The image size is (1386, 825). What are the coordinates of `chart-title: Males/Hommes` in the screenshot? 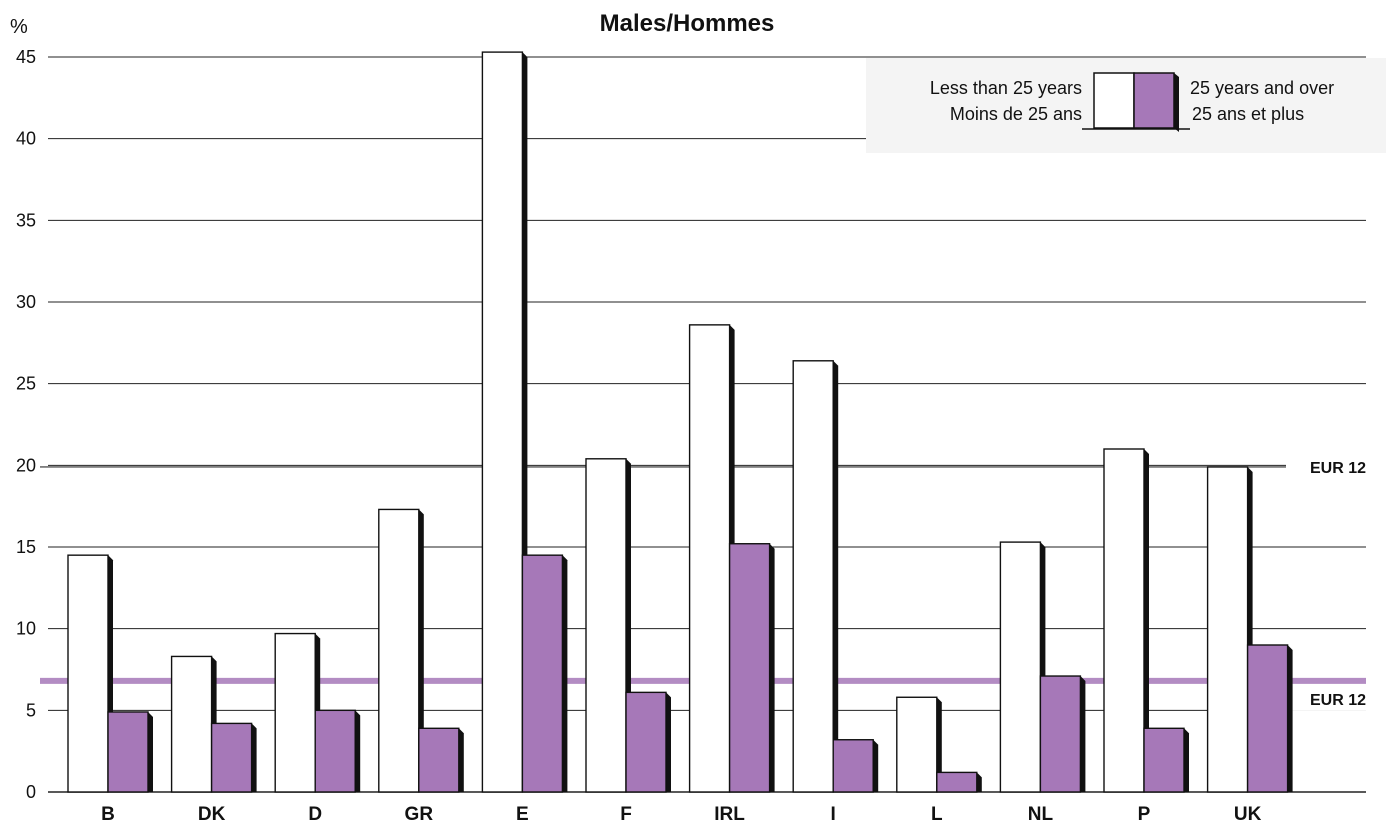 It's located at (687, 23).